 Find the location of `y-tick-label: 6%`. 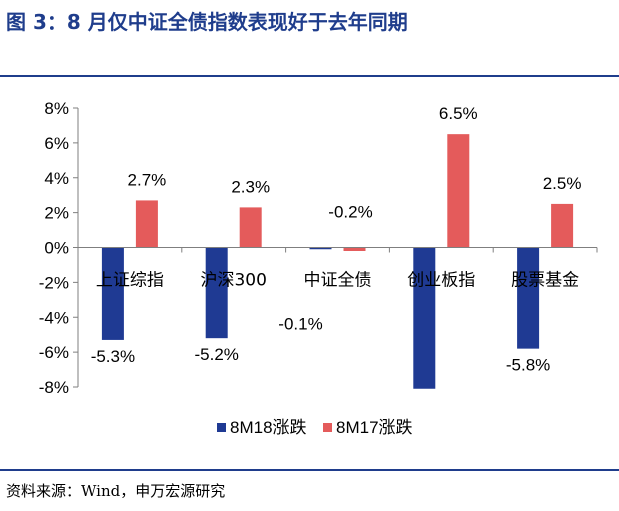

y-tick-label: 6% is located at coordinates (56, 143).